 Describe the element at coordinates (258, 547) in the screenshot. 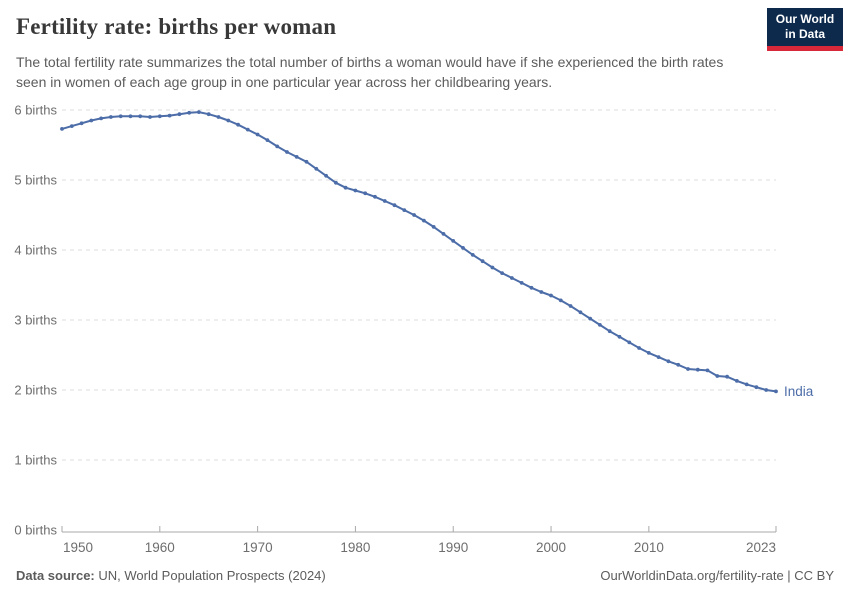

I see `tick-label-x: 1970` at that location.